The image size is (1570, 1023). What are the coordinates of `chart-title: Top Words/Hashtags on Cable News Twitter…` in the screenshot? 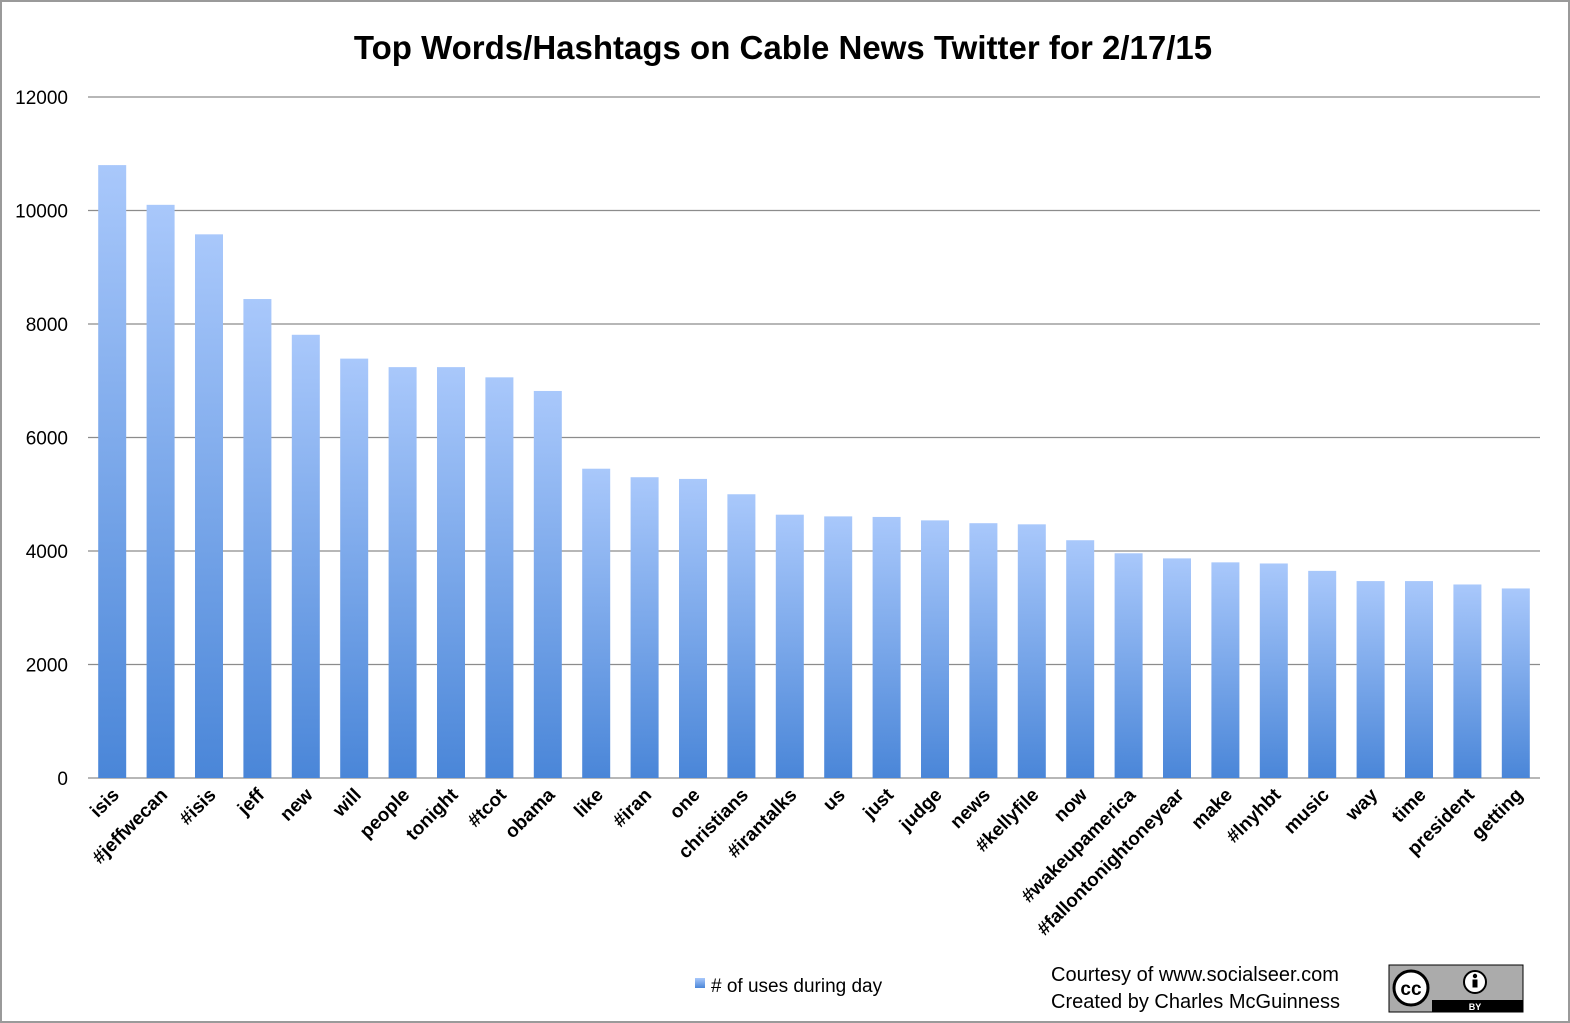 It's located at (783, 47).